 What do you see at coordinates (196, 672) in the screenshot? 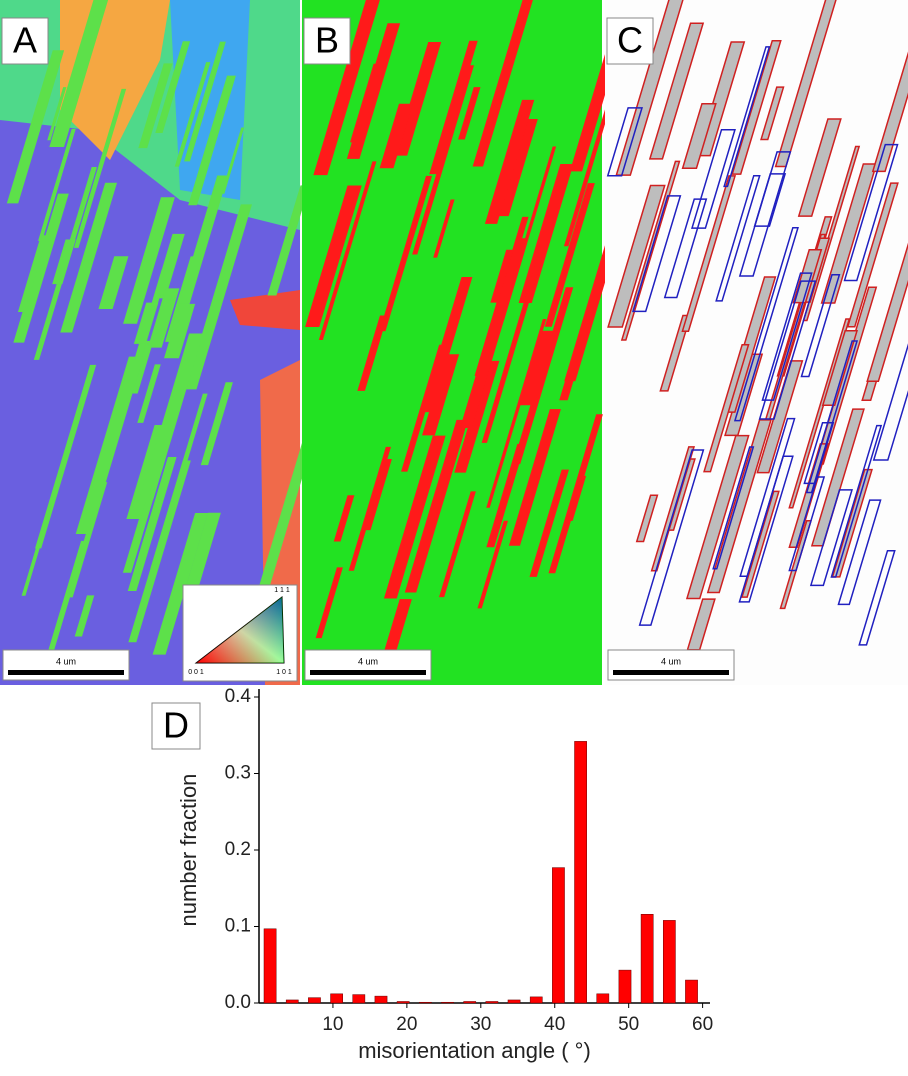
I see `ipf-label: 0 0 1` at bounding box center [196, 672].